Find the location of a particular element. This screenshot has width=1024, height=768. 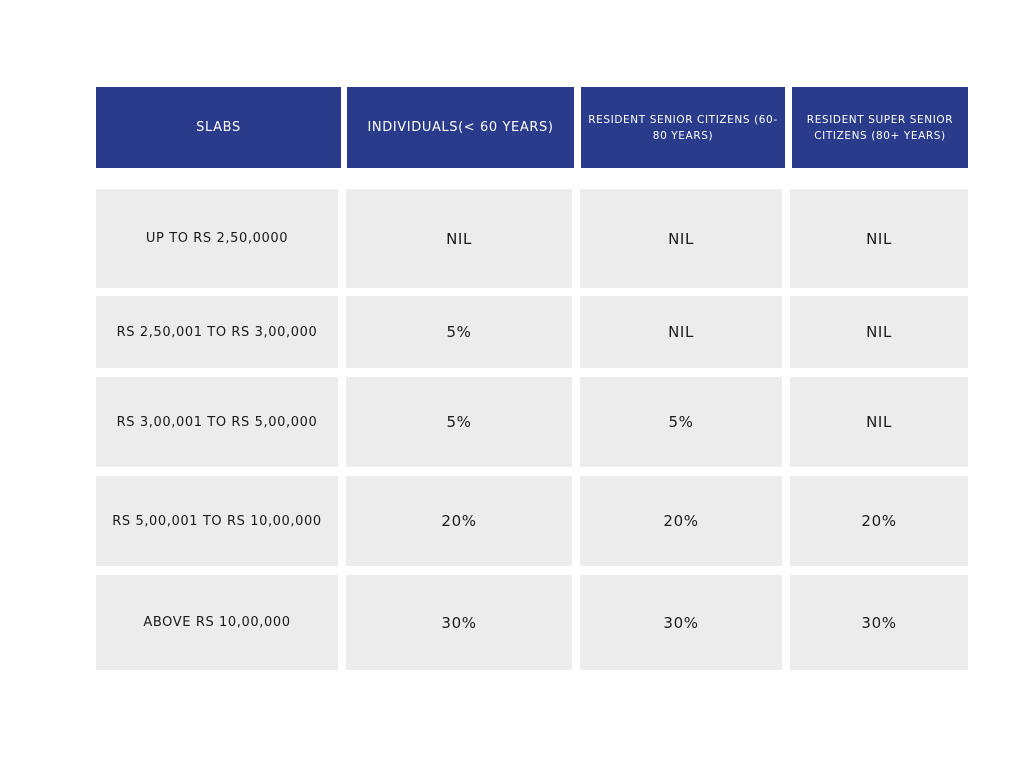

cell-super-senior: 20% is located at coordinates (879, 521).